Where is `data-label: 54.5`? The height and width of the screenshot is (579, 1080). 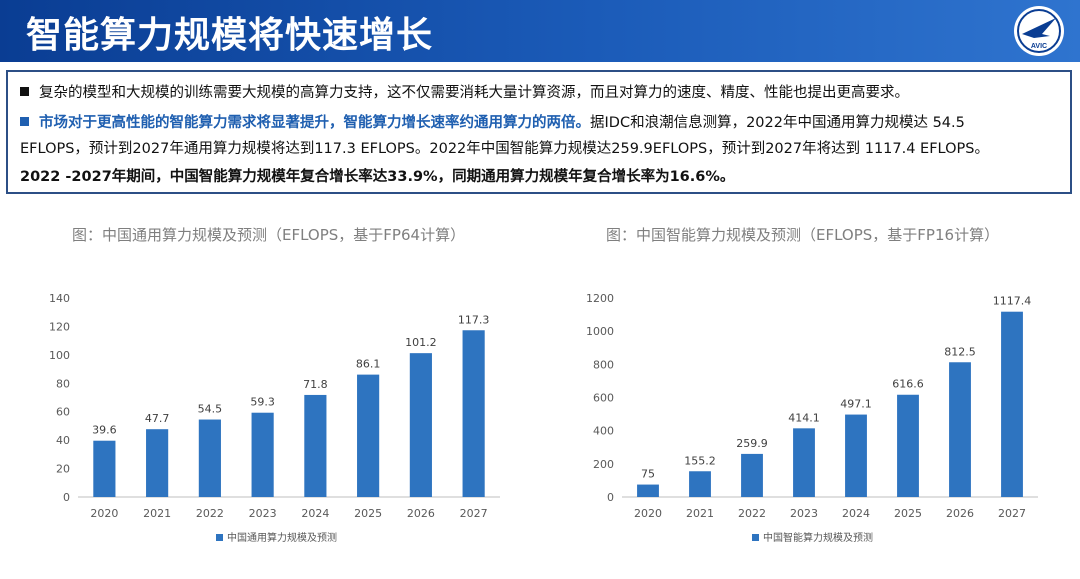
data-label: 54.5 is located at coordinates (210, 409).